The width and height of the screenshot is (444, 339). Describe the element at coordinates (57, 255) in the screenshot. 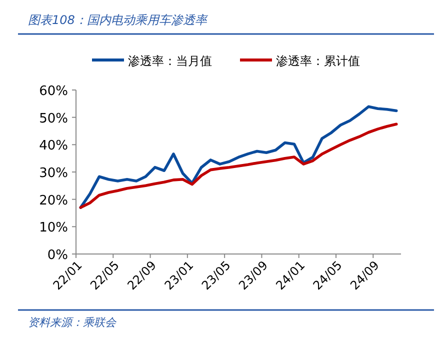

I see `y-tick-label: 0%` at that location.